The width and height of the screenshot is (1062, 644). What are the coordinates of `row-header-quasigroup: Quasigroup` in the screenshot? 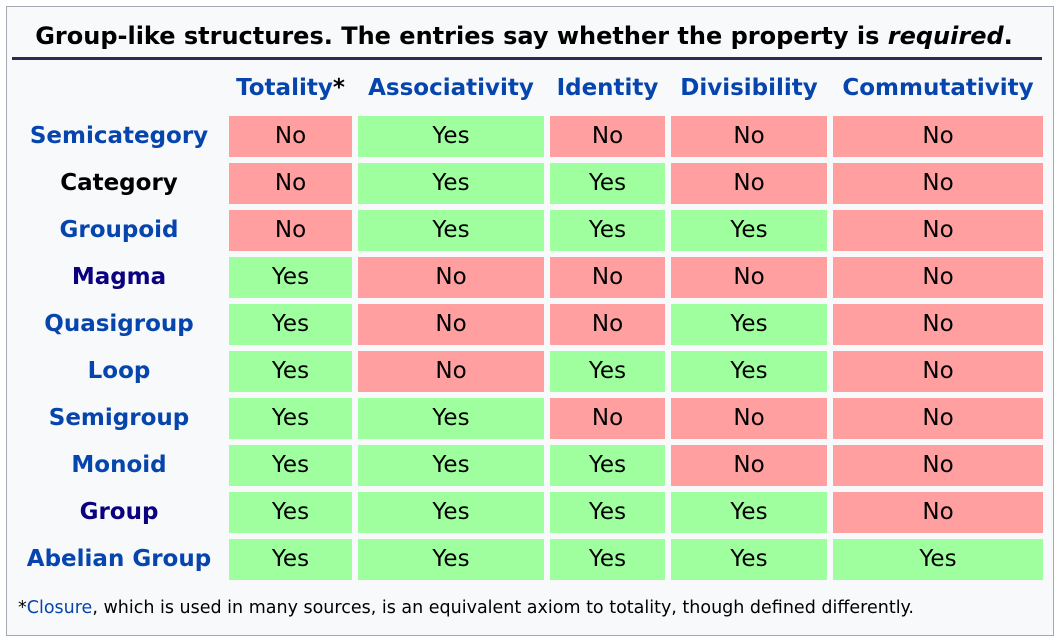 It's located at (119, 324).